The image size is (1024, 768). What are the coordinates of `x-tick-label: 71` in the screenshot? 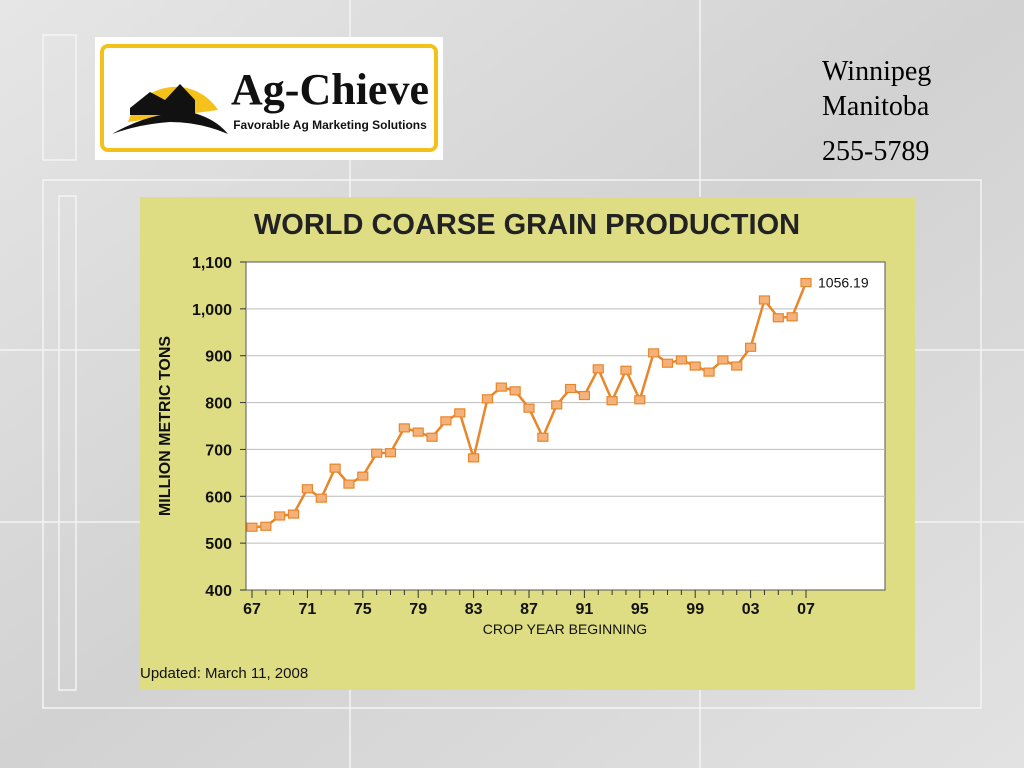 It's located at (308, 609).